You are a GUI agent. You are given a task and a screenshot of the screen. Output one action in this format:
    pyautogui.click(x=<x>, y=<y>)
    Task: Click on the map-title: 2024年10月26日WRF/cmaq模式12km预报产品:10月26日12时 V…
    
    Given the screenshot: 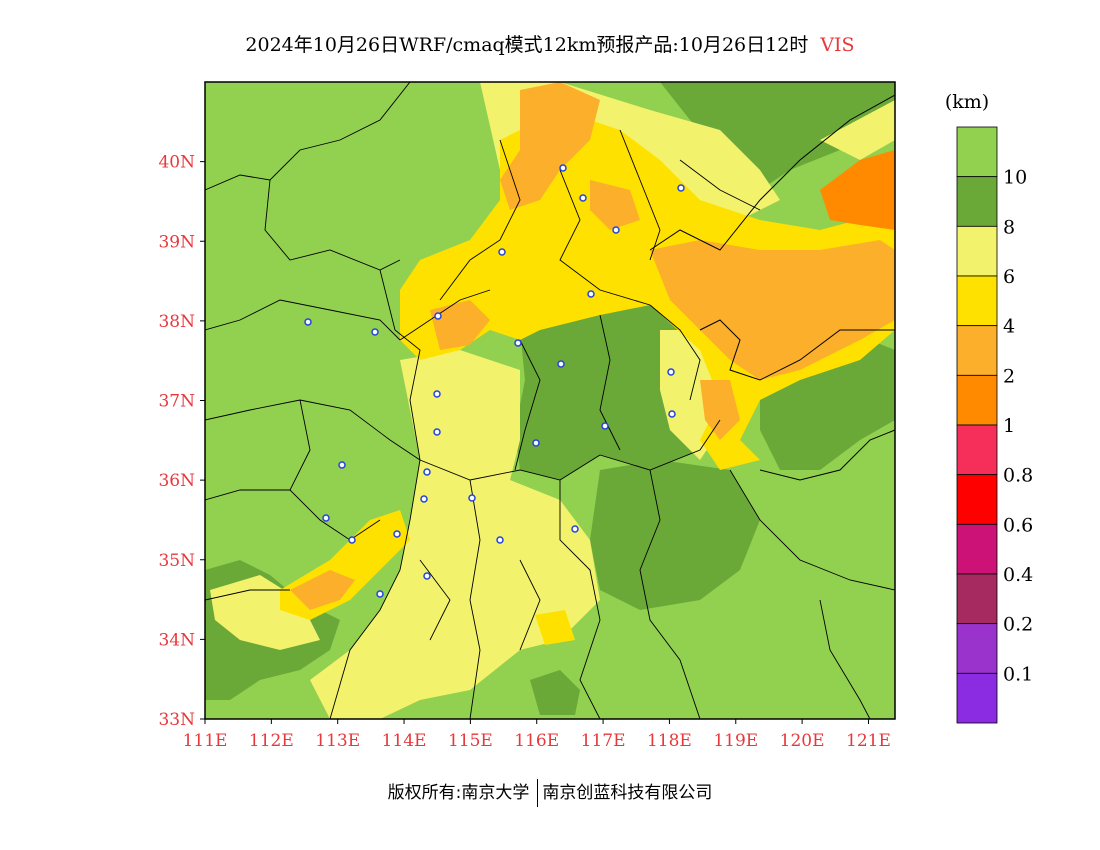 What is the action you would take?
    pyautogui.click(x=550, y=43)
    